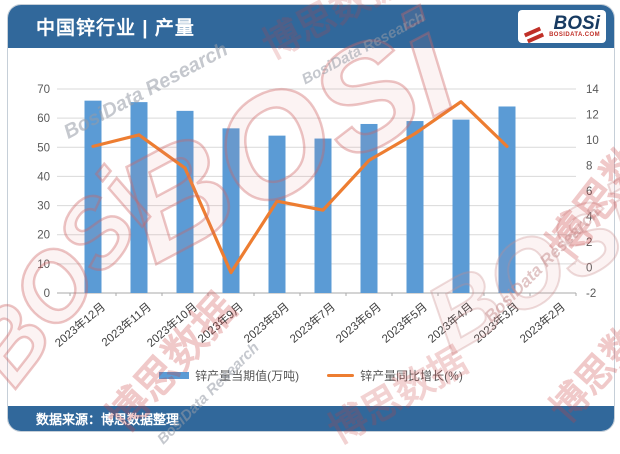 This screenshot has height=454, width=620. I want to click on left-axis-label: 40, so click(43, 177).